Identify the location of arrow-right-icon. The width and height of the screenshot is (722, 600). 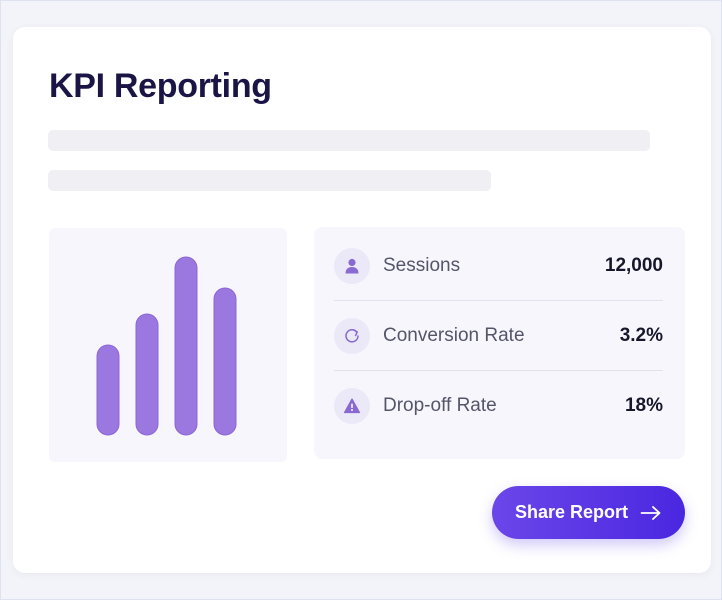
(651, 513).